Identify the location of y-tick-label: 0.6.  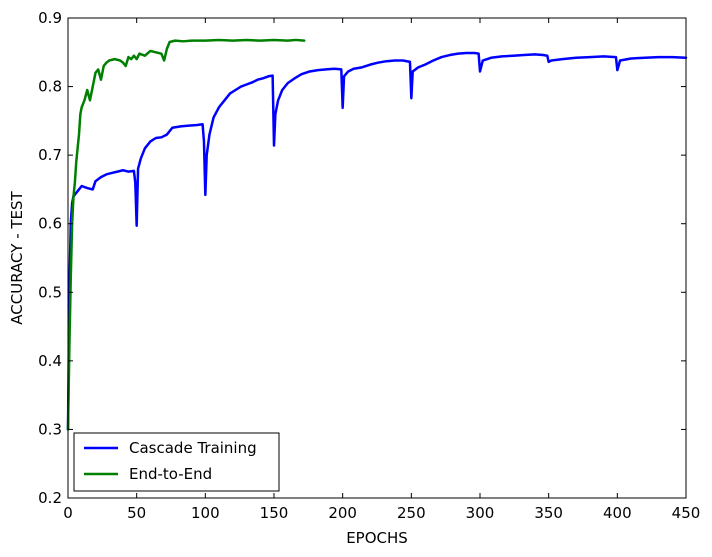
(50, 224).